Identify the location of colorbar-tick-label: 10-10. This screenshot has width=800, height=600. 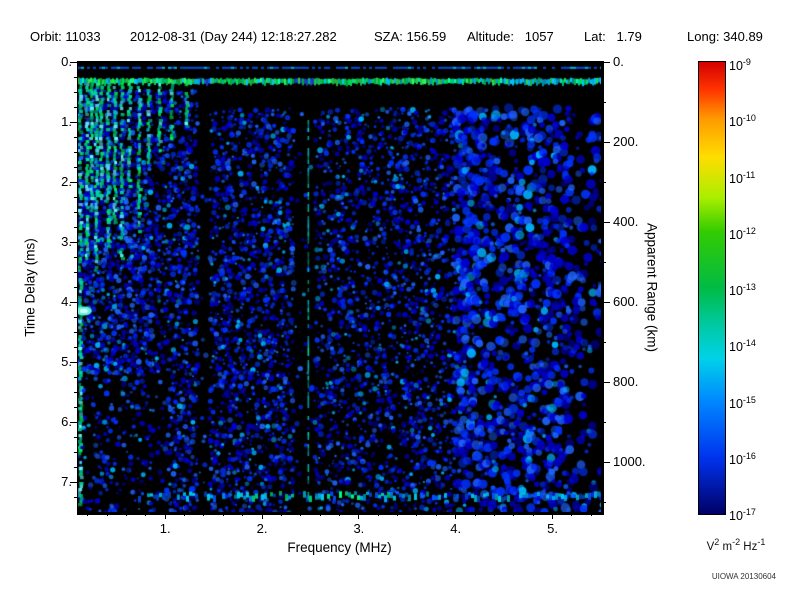
(742, 121).